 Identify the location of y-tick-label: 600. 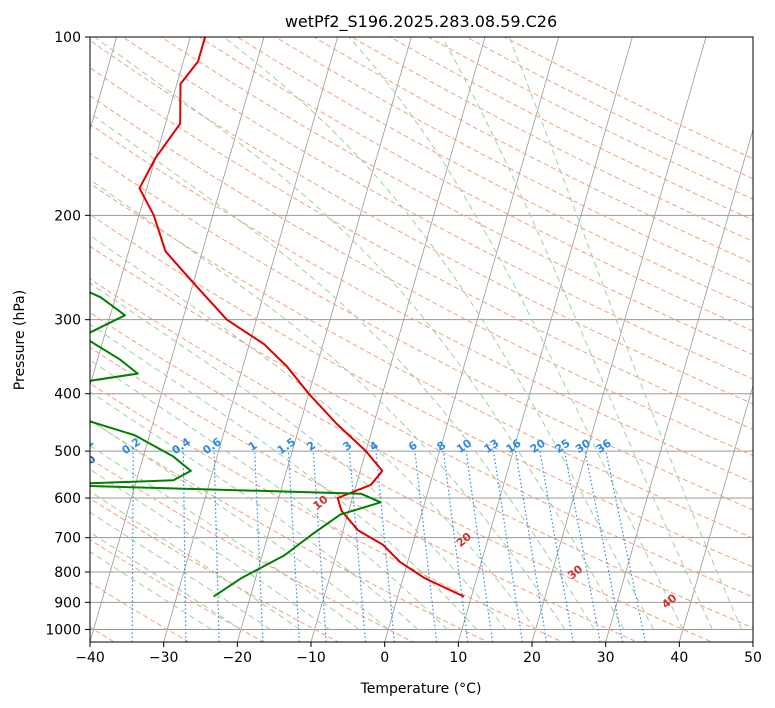
(67, 499).